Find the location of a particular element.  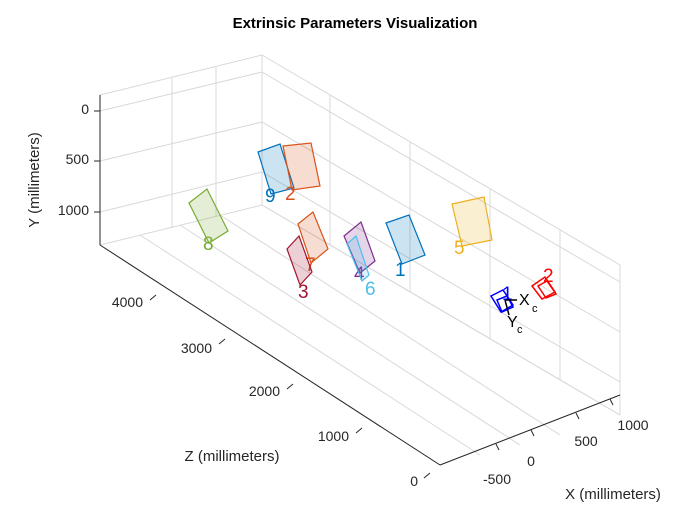

pattern-7-plane is located at coordinates (313, 238).